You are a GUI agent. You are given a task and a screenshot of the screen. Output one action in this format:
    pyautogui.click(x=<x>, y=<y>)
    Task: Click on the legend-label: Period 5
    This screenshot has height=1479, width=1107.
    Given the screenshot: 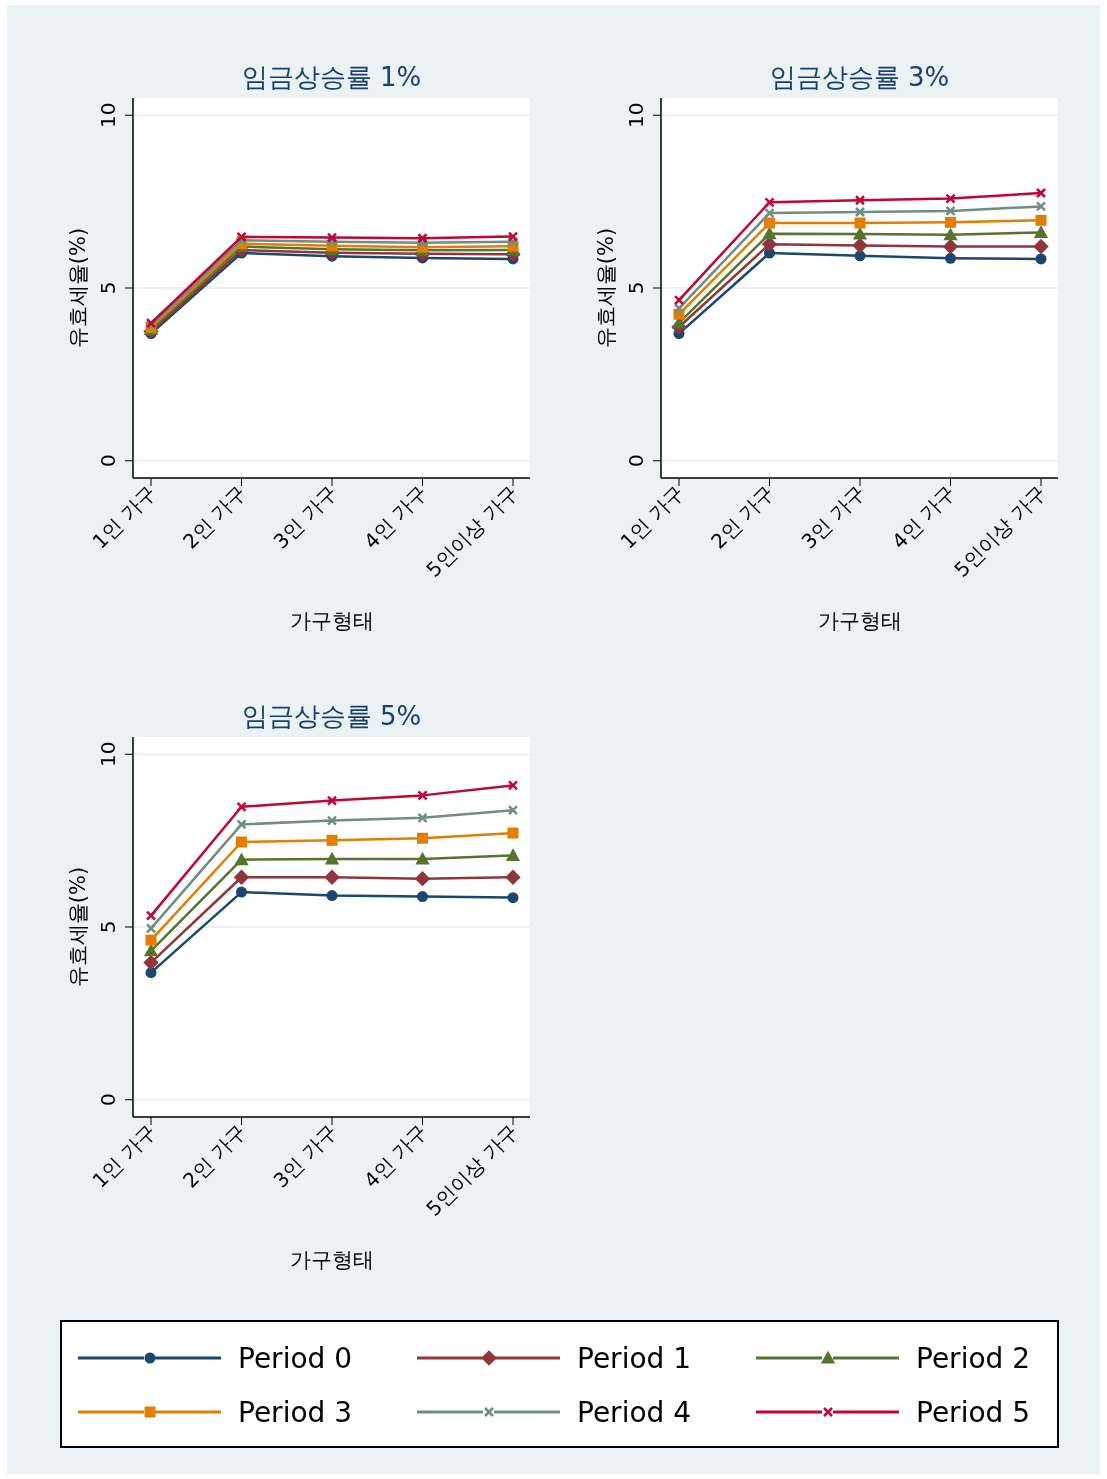 What is the action you would take?
    pyautogui.click(x=973, y=1412)
    